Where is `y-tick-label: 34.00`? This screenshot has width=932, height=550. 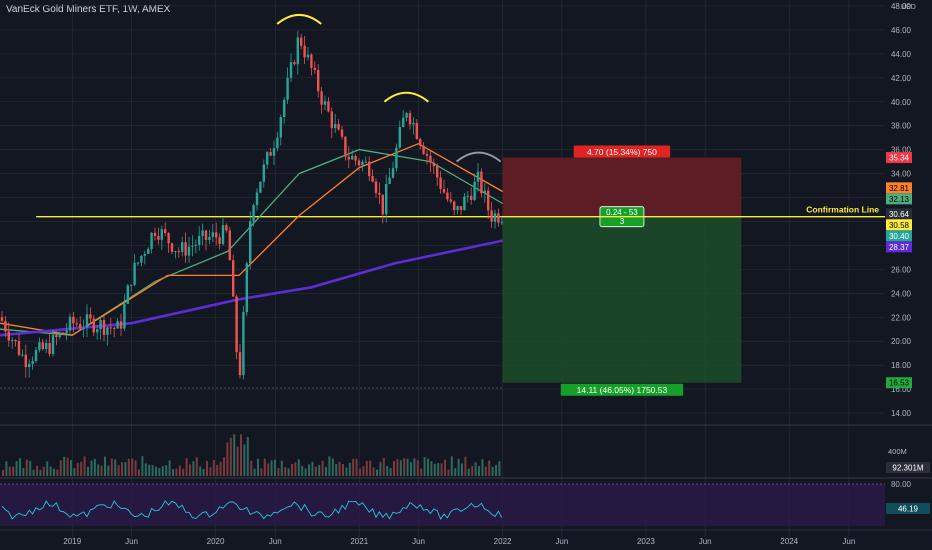 y-tick-label: 34.00 is located at coordinates (901, 174).